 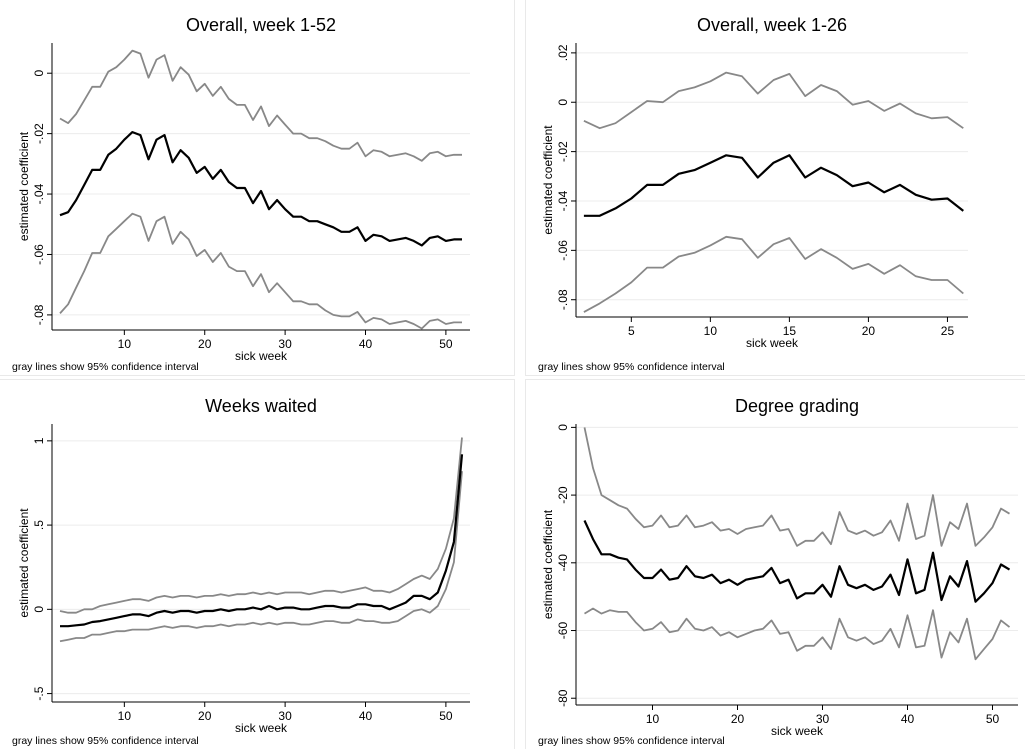 I want to click on y-tick-label: -20, so click(x=563, y=495).